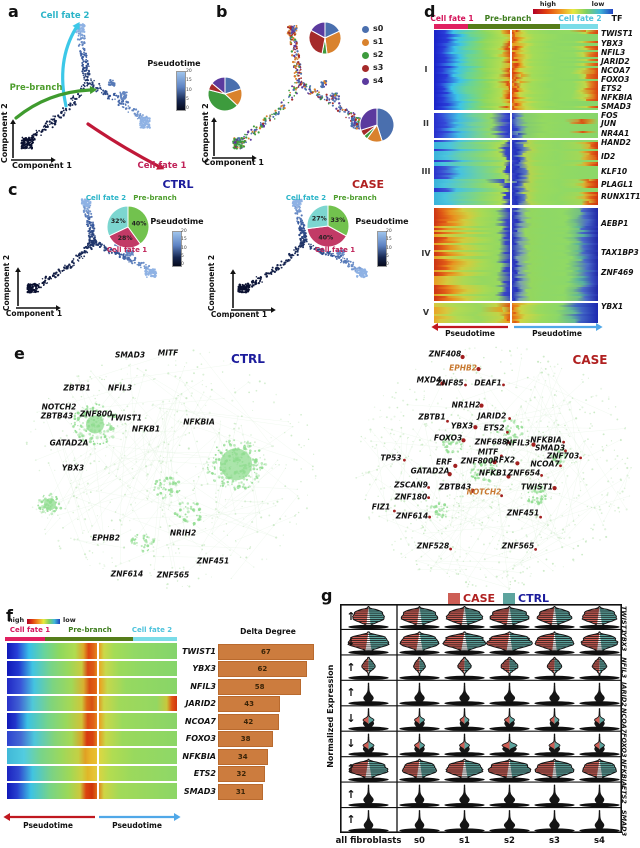  Describe the element at coordinates (516, 125) in the screenshot. I see `heatmap-group-II` at that location.